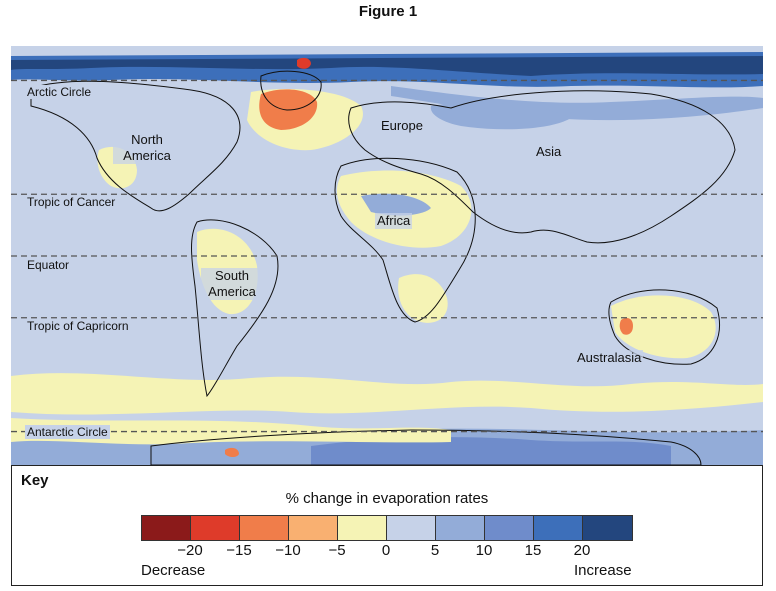 The height and width of the screenshot is (591, 776). Describe the element at coordinates (484, 550) in the screenshot. I see `scale-tick-label: 10` at that location.